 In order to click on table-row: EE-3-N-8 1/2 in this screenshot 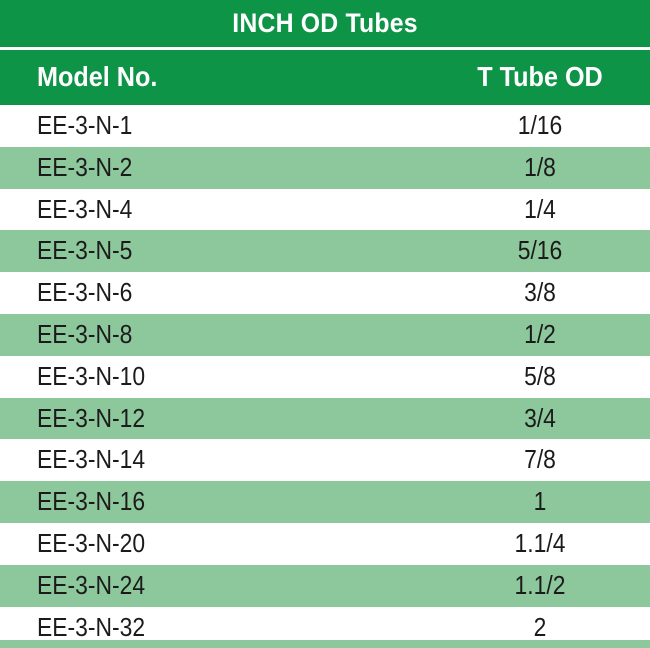, I will do `click(325, 334)`.